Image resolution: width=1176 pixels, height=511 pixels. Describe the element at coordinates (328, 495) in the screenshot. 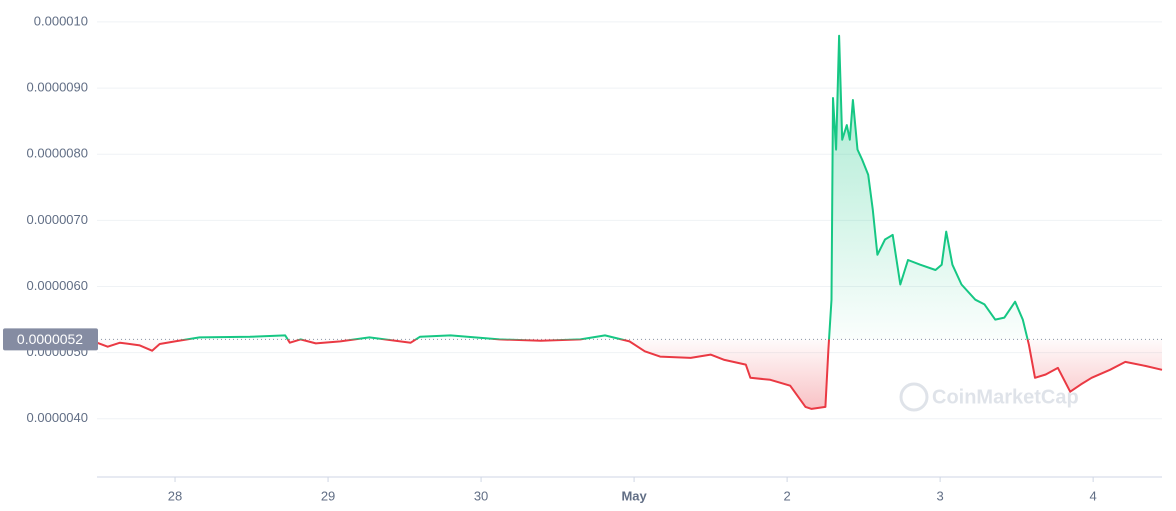

I see `x-tick-label: 29` at that location.